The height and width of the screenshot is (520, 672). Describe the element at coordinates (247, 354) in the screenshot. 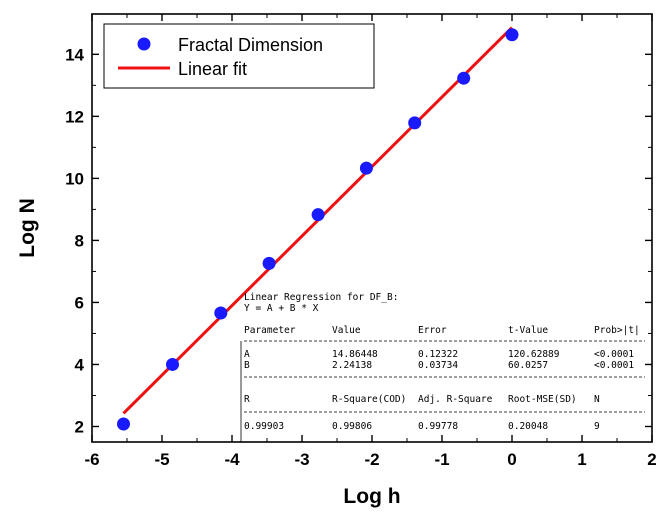

I see `param-cell: A` at that location.